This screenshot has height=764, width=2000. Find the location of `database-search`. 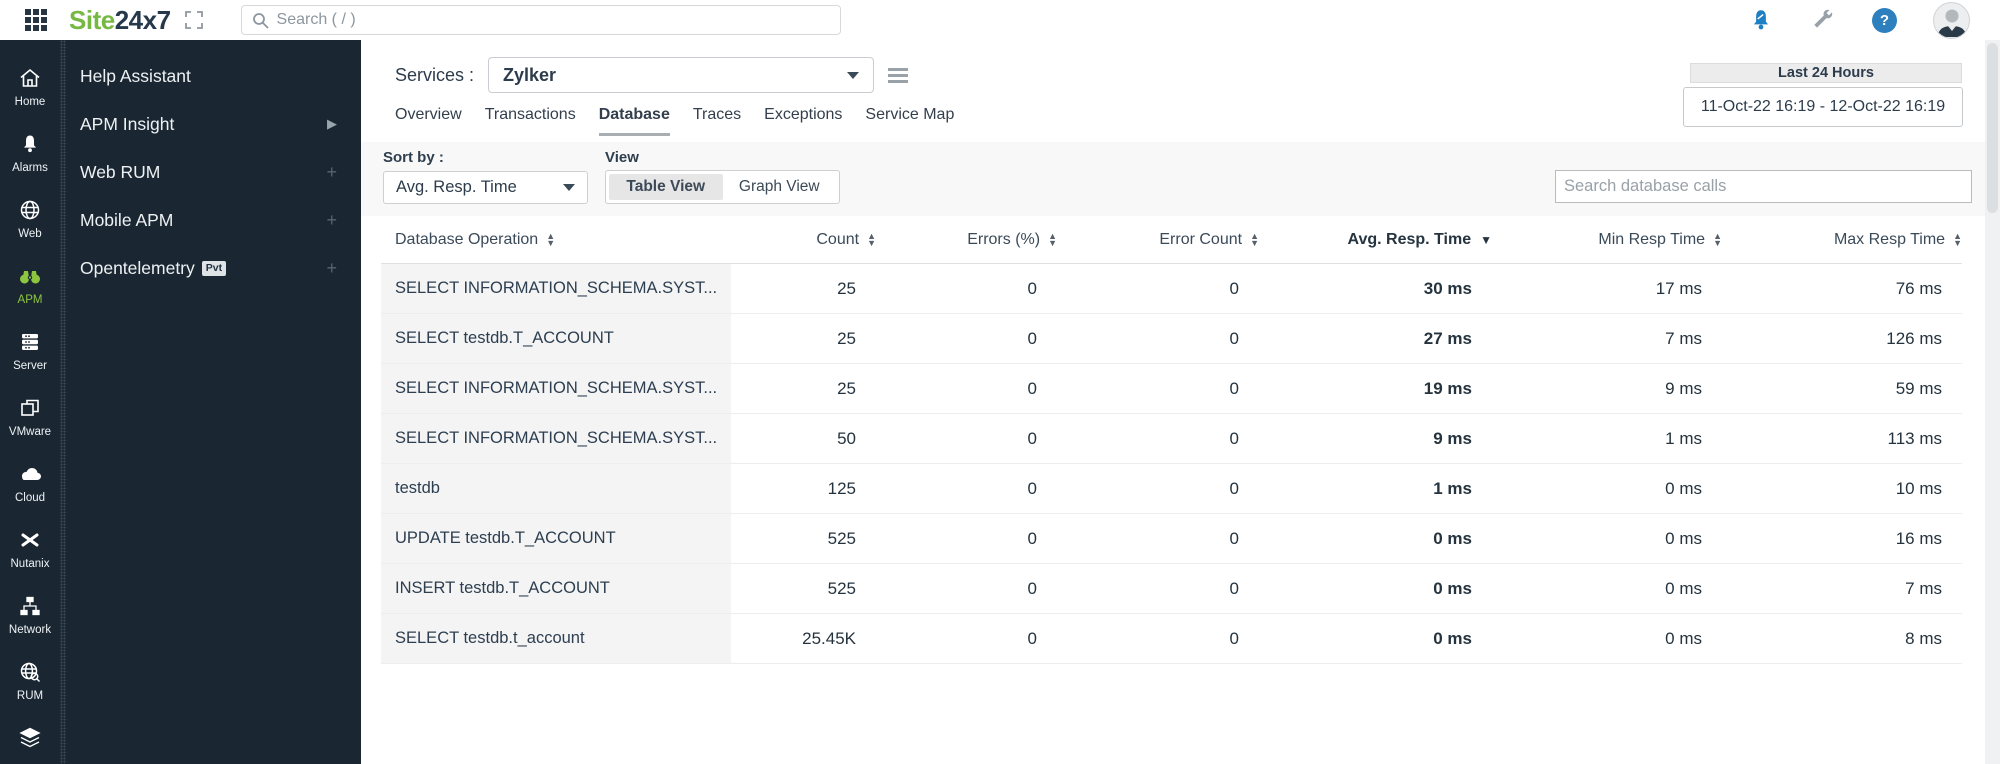

database-search is located at coordinates (1763, 186).